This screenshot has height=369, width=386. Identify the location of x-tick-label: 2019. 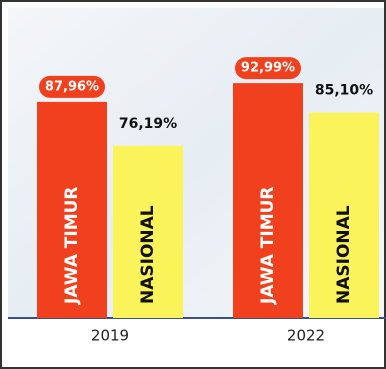
(110, 336).